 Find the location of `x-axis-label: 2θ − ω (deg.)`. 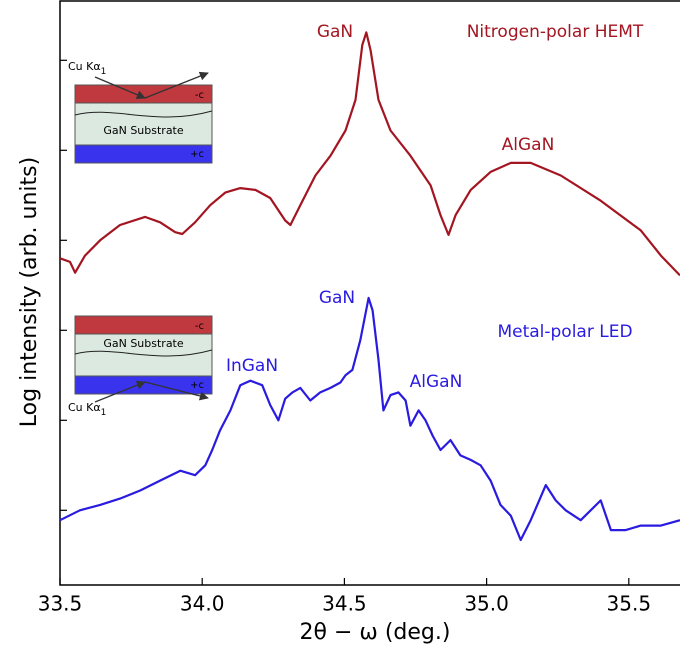

x-axis-label: 2θ − ω (deg.) is located at coordinates (375, 632).